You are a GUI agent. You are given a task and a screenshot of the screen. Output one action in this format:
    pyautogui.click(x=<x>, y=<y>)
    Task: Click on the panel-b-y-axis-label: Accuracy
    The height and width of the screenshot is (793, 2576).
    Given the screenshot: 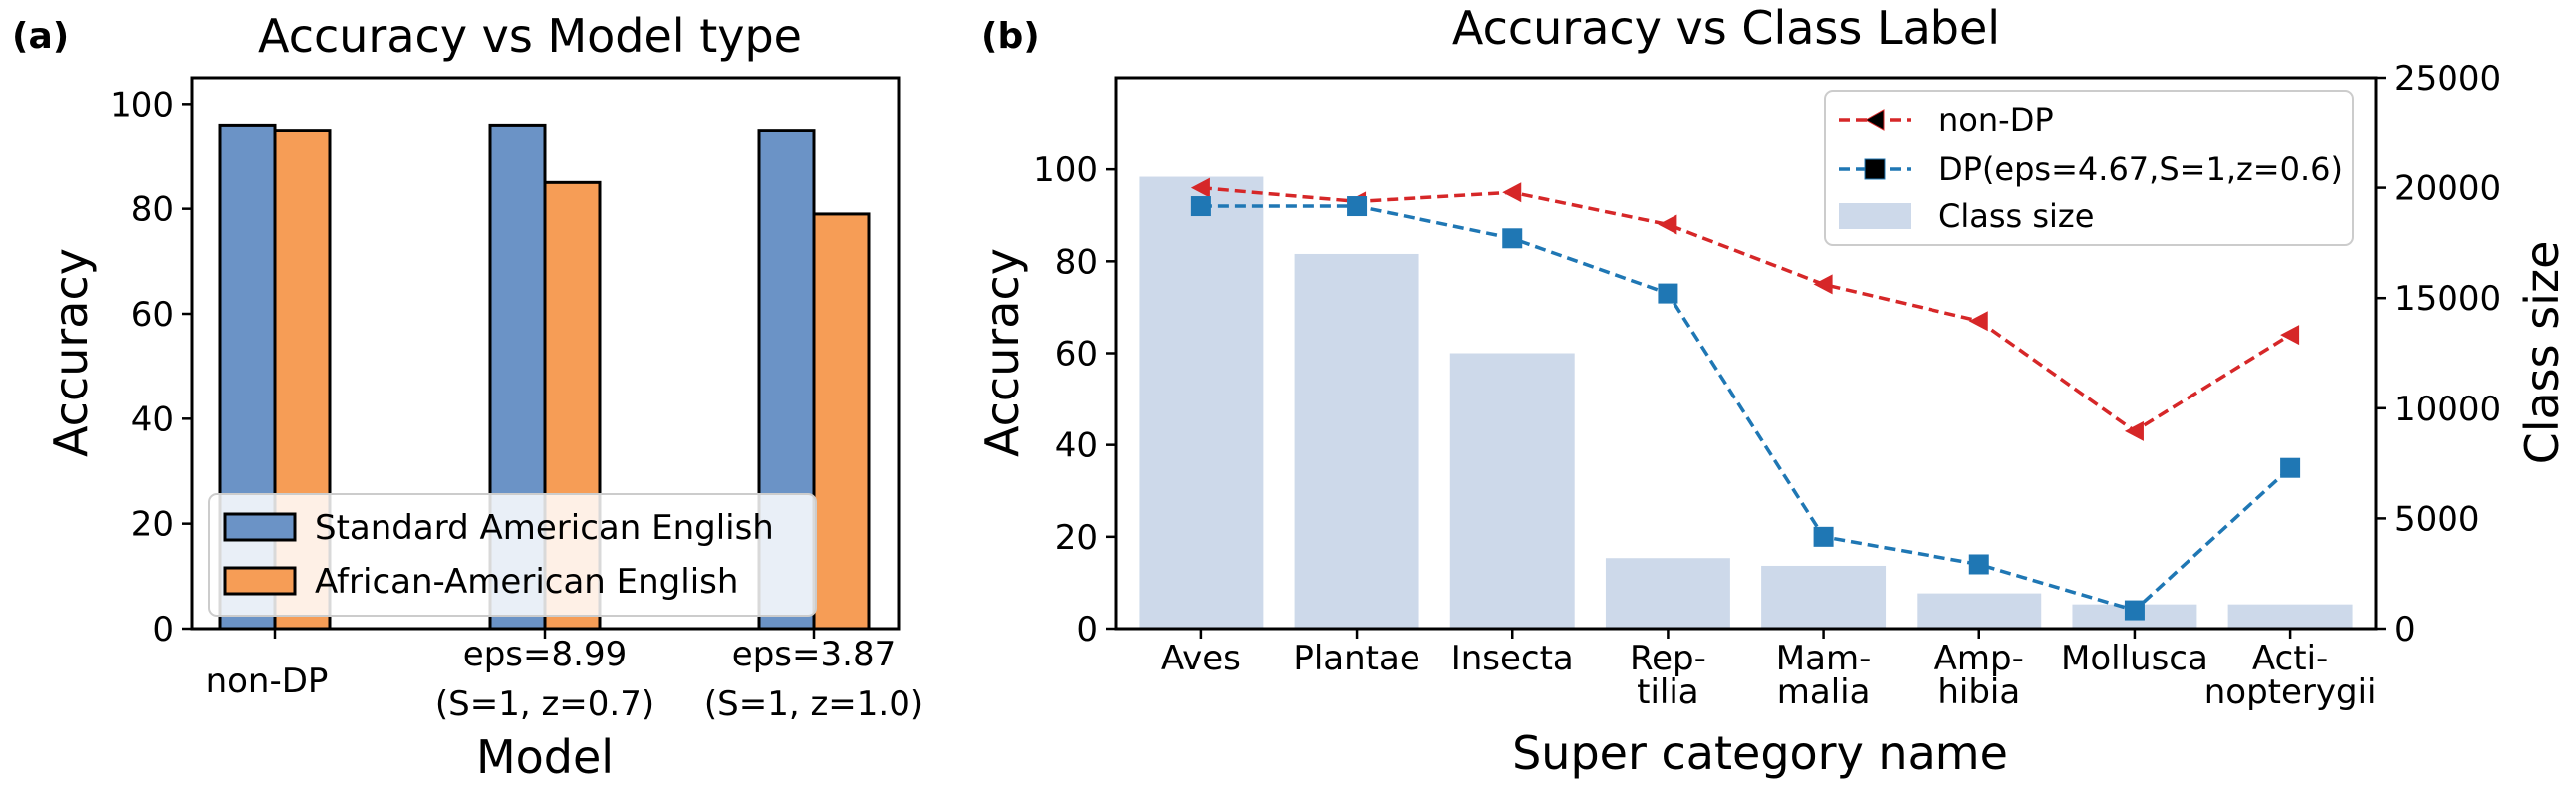 What is the action you would take?
    pyautogui.click(x=1002, y=352)
    